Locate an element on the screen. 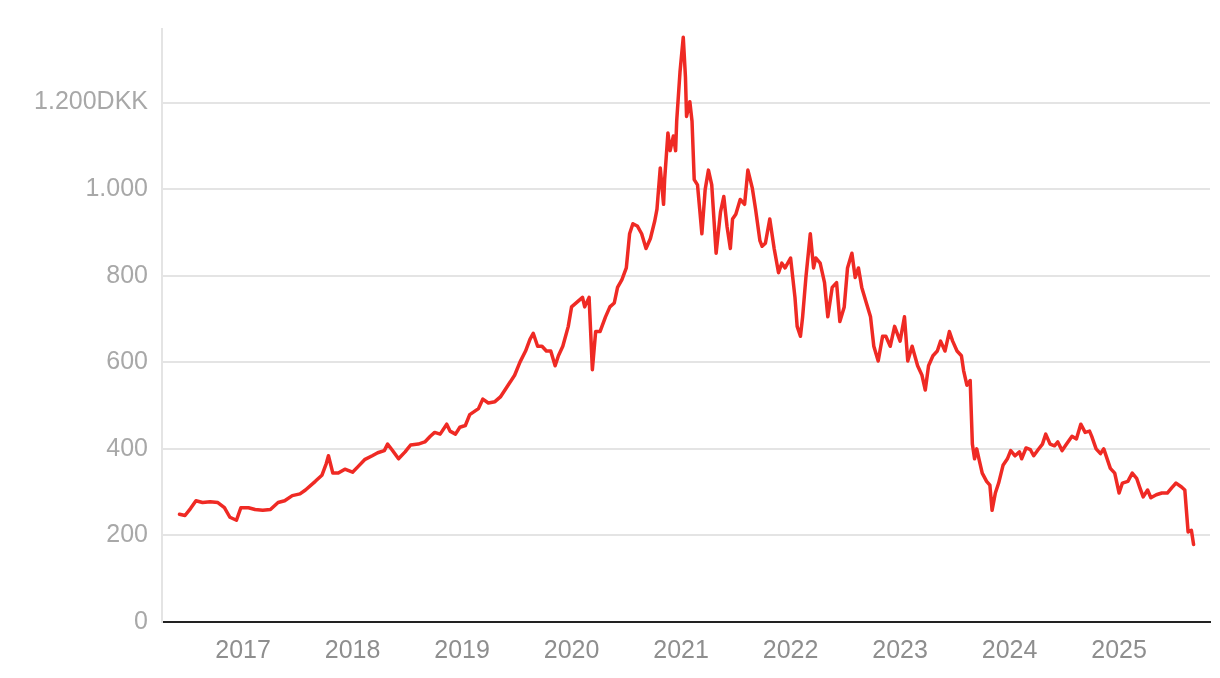  y-tick-label: 200 is located at coordinates (127, 533).